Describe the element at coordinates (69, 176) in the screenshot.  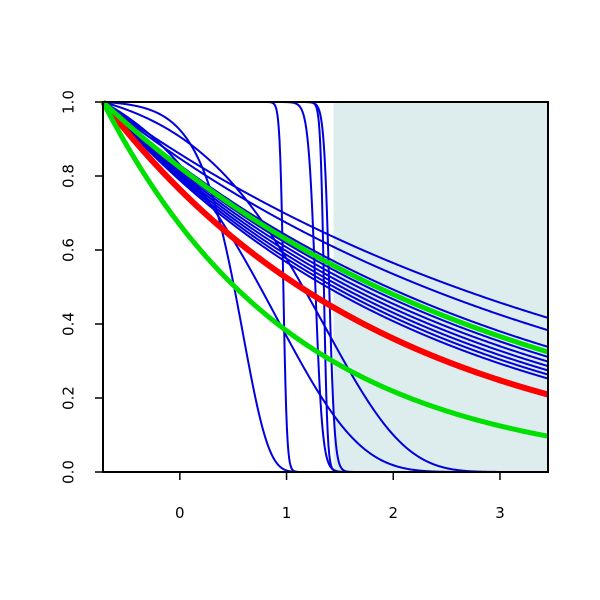
I see `y-tick-label: 0.8` at that location.